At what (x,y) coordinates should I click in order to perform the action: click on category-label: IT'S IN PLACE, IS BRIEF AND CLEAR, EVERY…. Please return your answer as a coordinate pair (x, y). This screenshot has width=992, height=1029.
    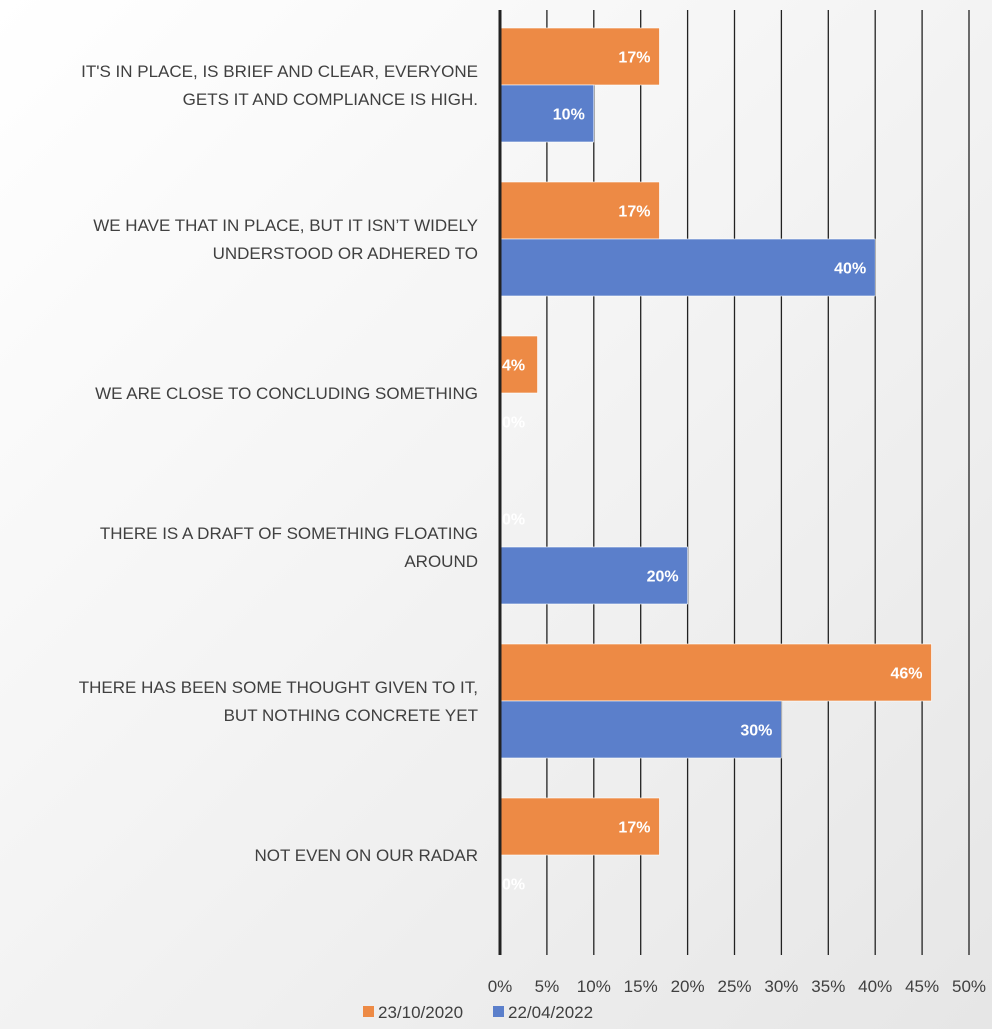
    Looking at the image, I should click on (279, 71).